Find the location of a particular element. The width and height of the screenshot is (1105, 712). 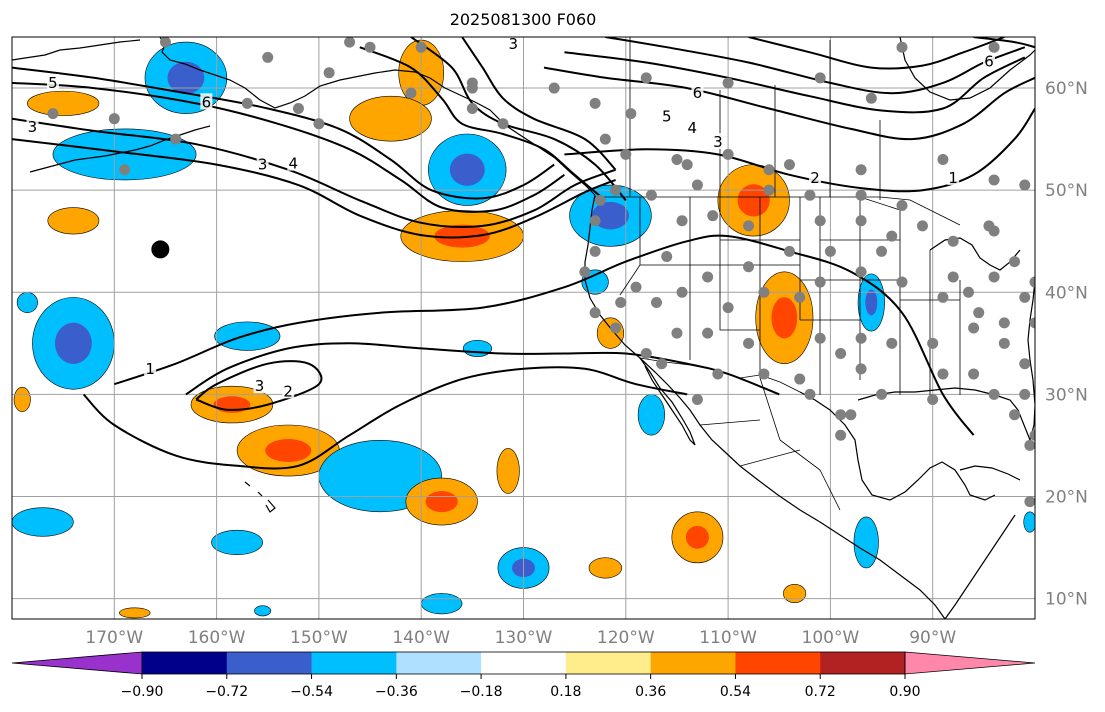

anomaly-region-8-core is located at coordinates (610, 215).